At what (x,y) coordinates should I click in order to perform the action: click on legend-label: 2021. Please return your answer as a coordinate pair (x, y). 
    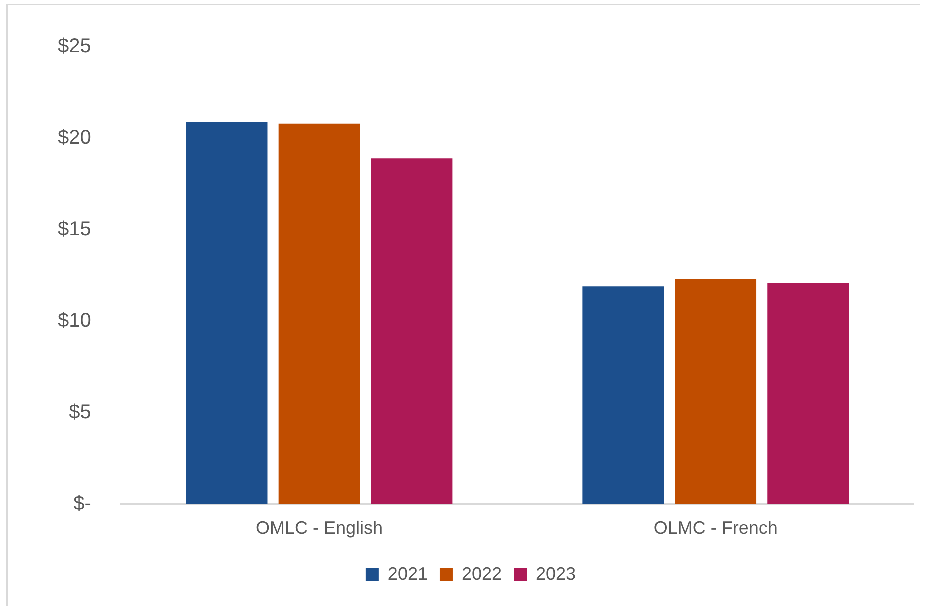
    Looking at the image, I should click on (408, 574).